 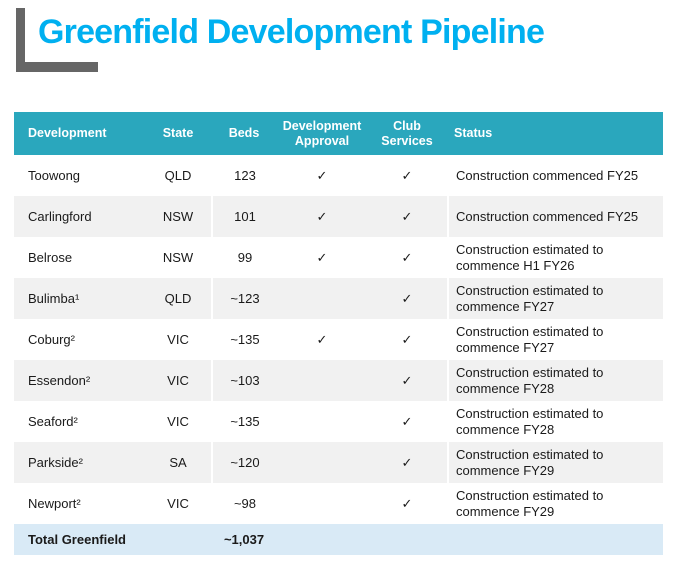 What do you see at coordinates (244, 257) in the screenshot?
I see `cell-beds: 99` at bounding box center [244, 257].